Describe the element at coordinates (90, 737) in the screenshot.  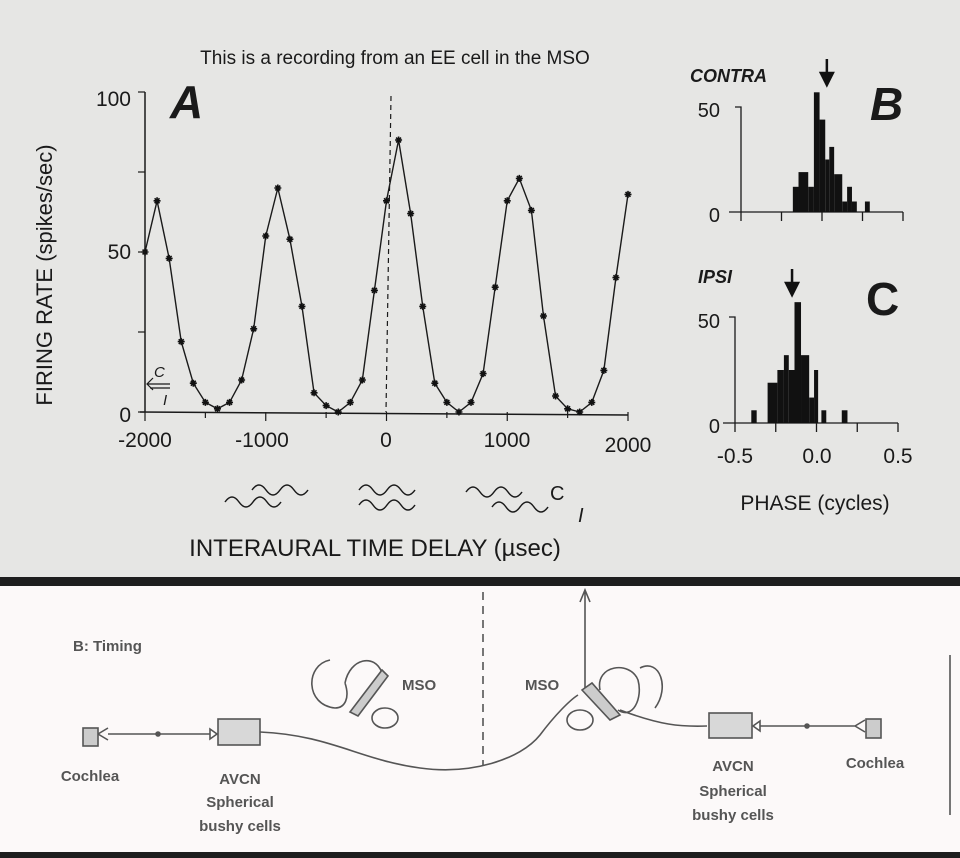
I see `left-cochlea-icon` at that location.